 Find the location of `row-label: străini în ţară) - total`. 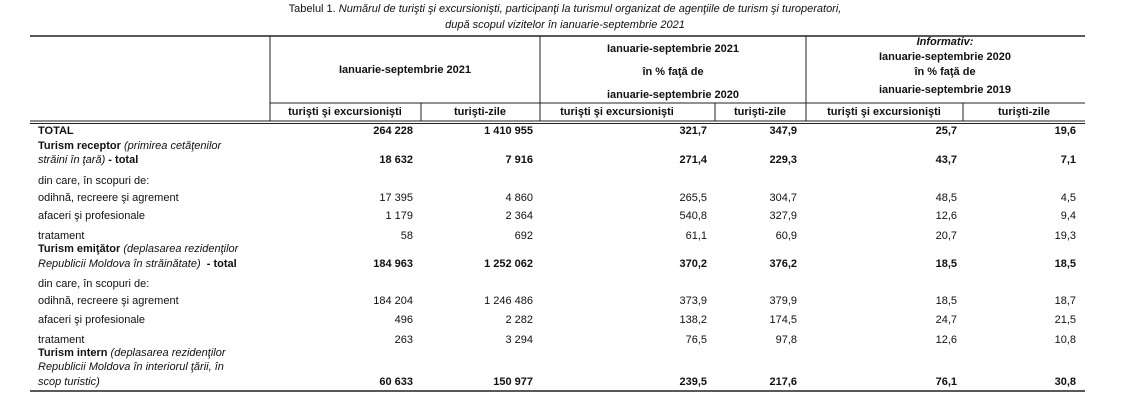

row-label: străini în ţară) - total is located at coordinates (88, 160).